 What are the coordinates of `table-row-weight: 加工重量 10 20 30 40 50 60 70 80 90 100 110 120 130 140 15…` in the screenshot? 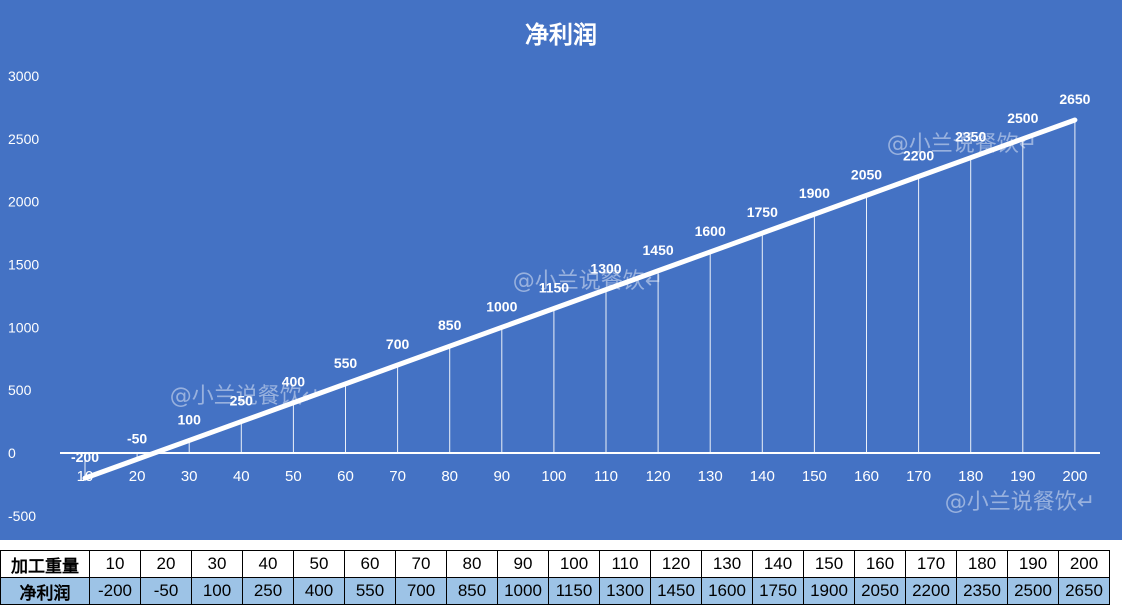 It's located at (555, 564).